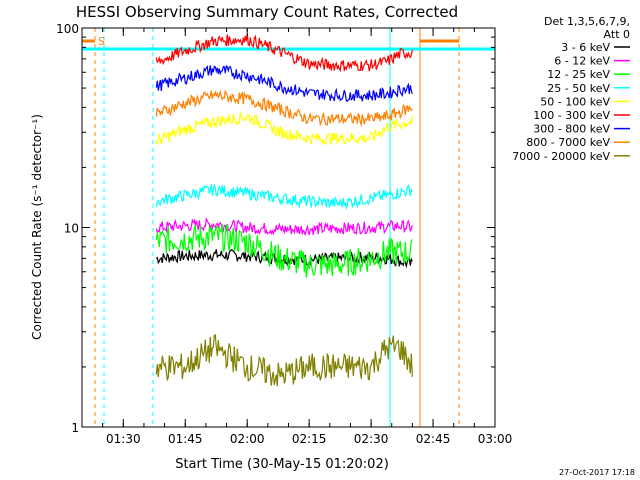 The width and height of the screenshot is (640, 480). I want to click on x-tick-label: 03:00, so click(495, 439).